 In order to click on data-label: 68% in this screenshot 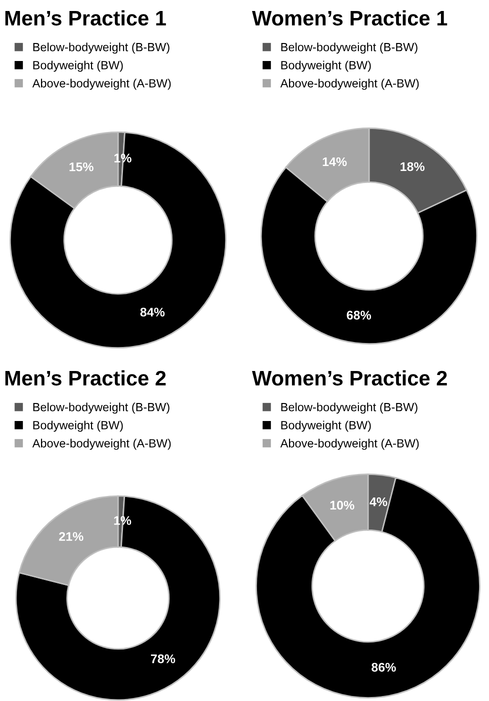, I will do `click(359, 315)`.